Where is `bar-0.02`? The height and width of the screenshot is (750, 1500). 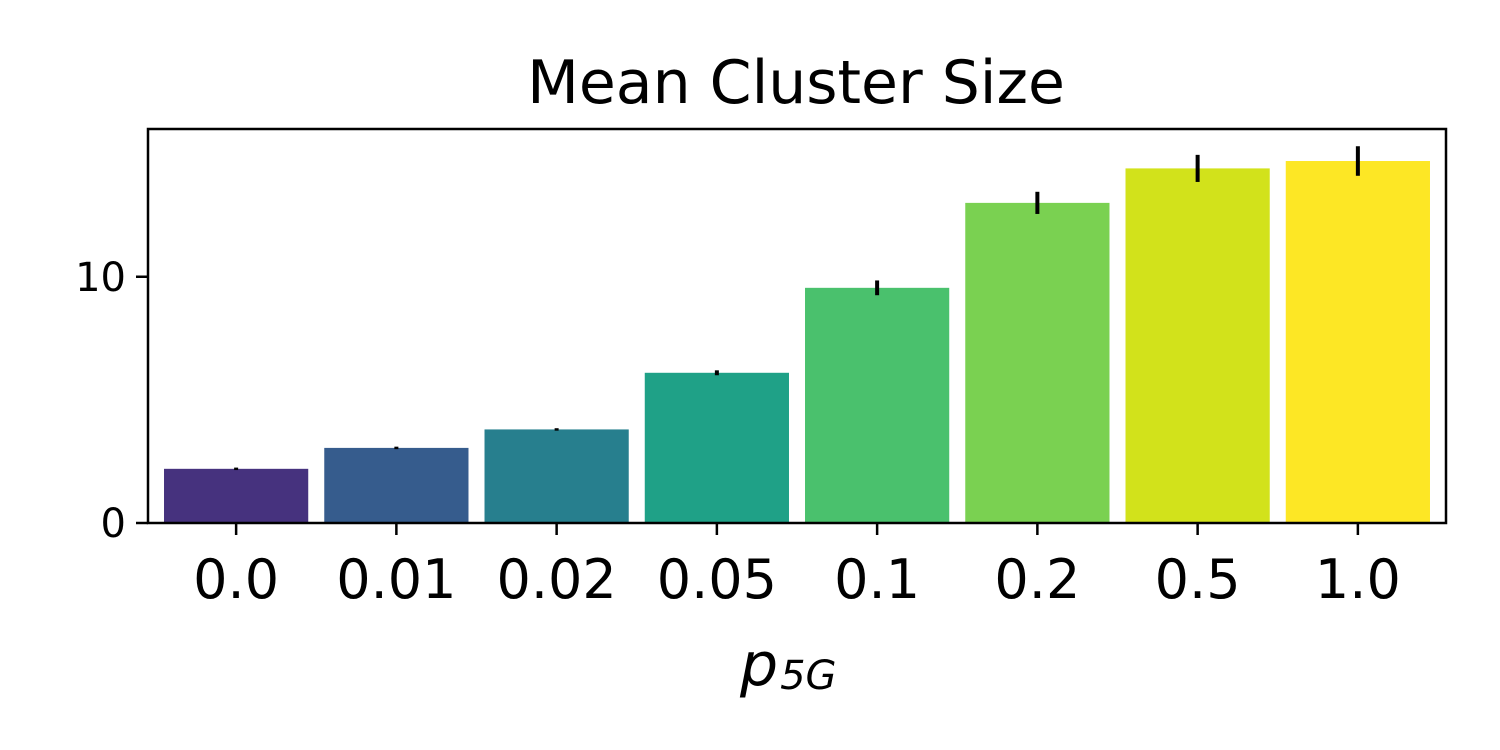 bar-0.02 is located at coordinates (556, 476).